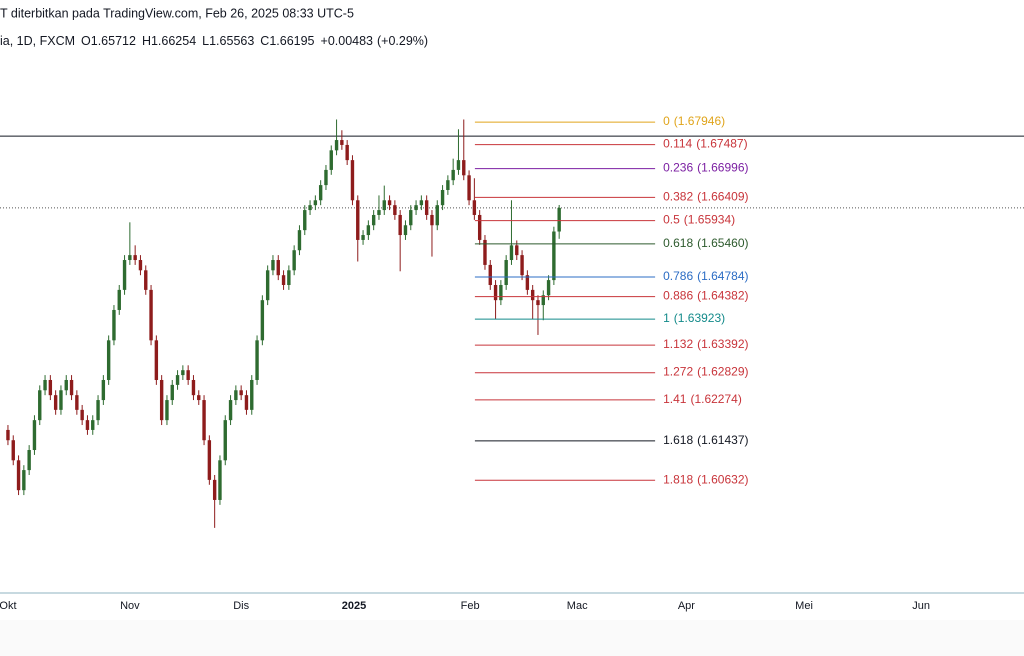 Image resolution: width=1024 pixels, height=656 pixels. What do you see at coordinates (709, 220) in the screenshot?
I see `fib-price: (1.65934)` at bounding box center [709, 220].